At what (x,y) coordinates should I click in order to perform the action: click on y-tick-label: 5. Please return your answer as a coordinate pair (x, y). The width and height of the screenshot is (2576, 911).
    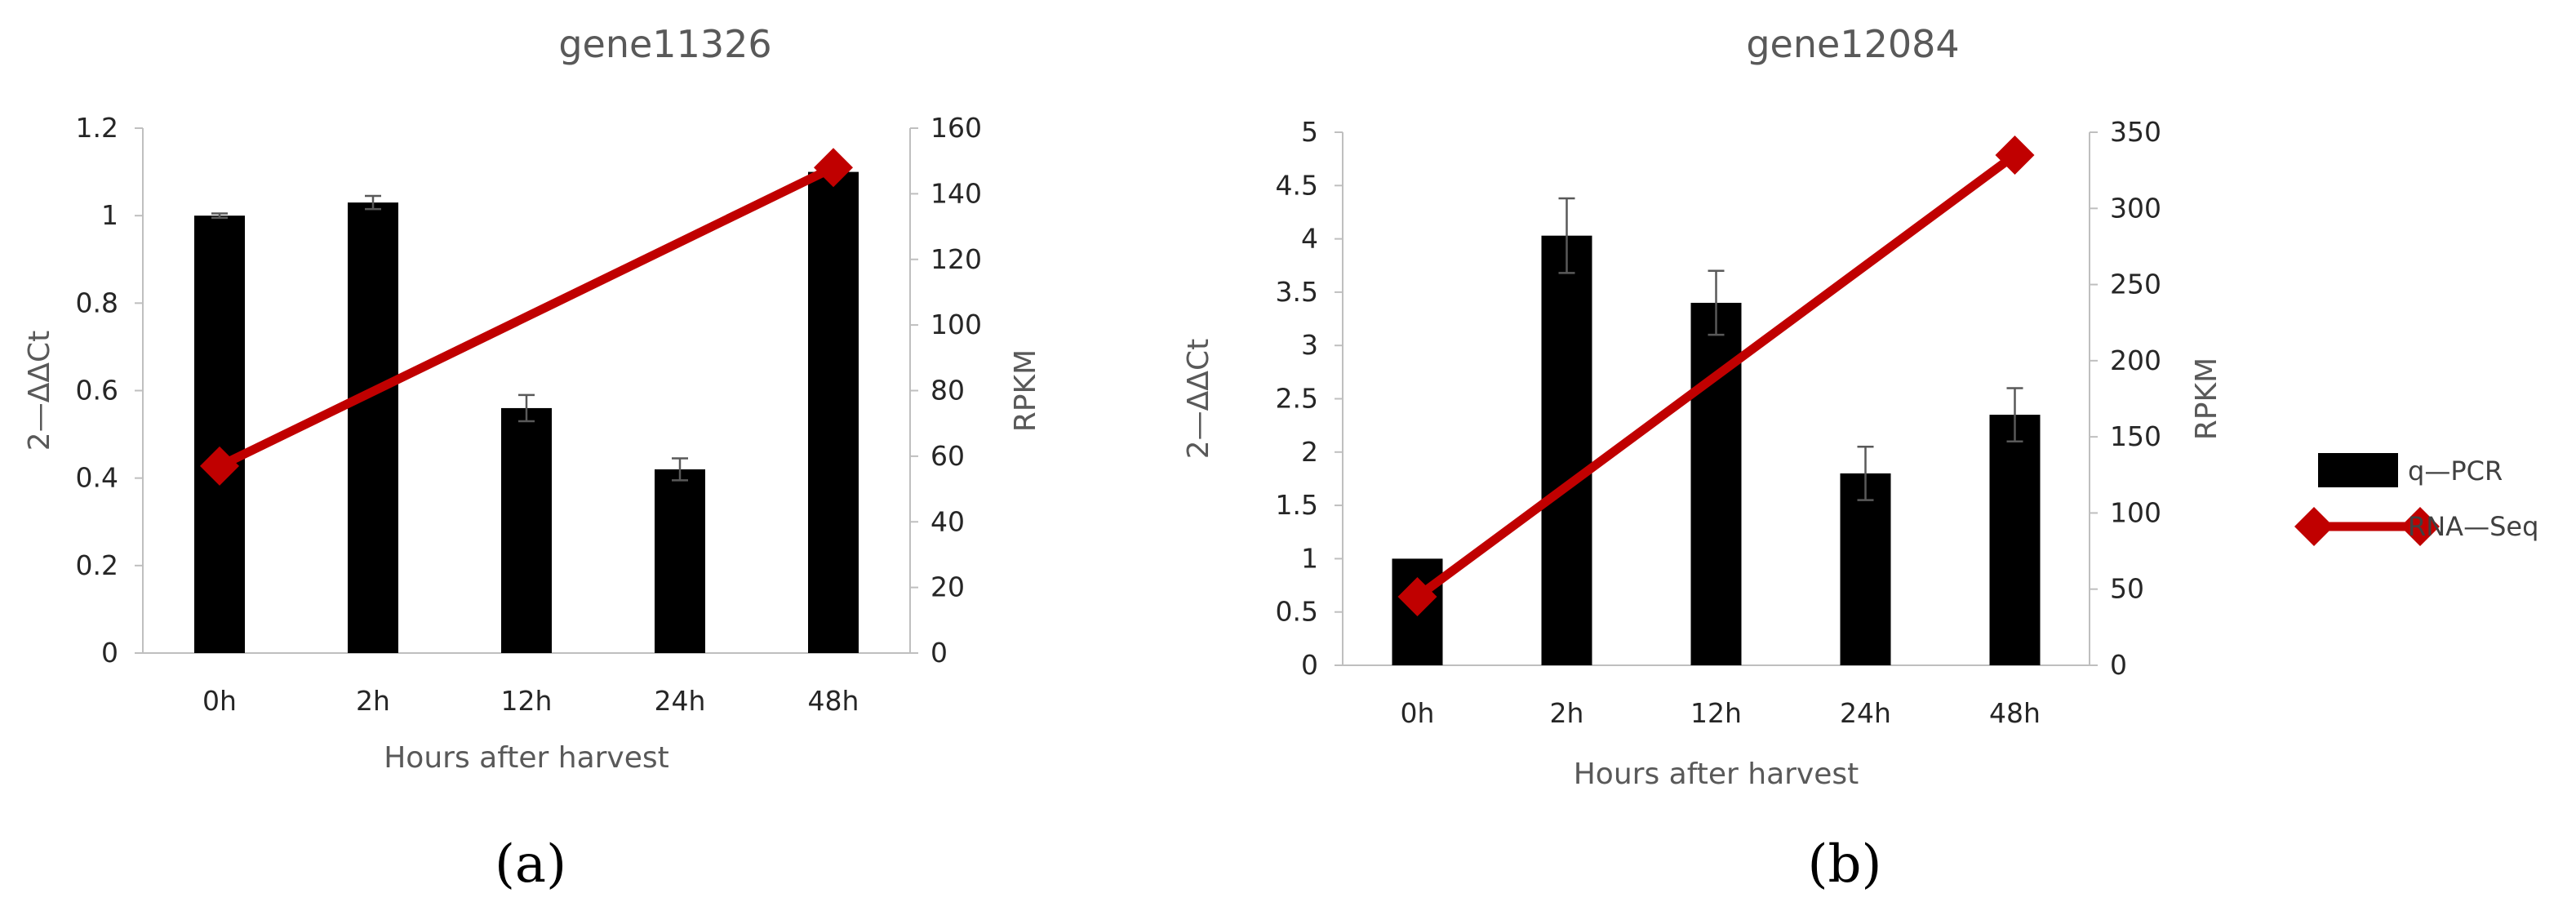
    Looking at the image, I should click on (1309, 132).